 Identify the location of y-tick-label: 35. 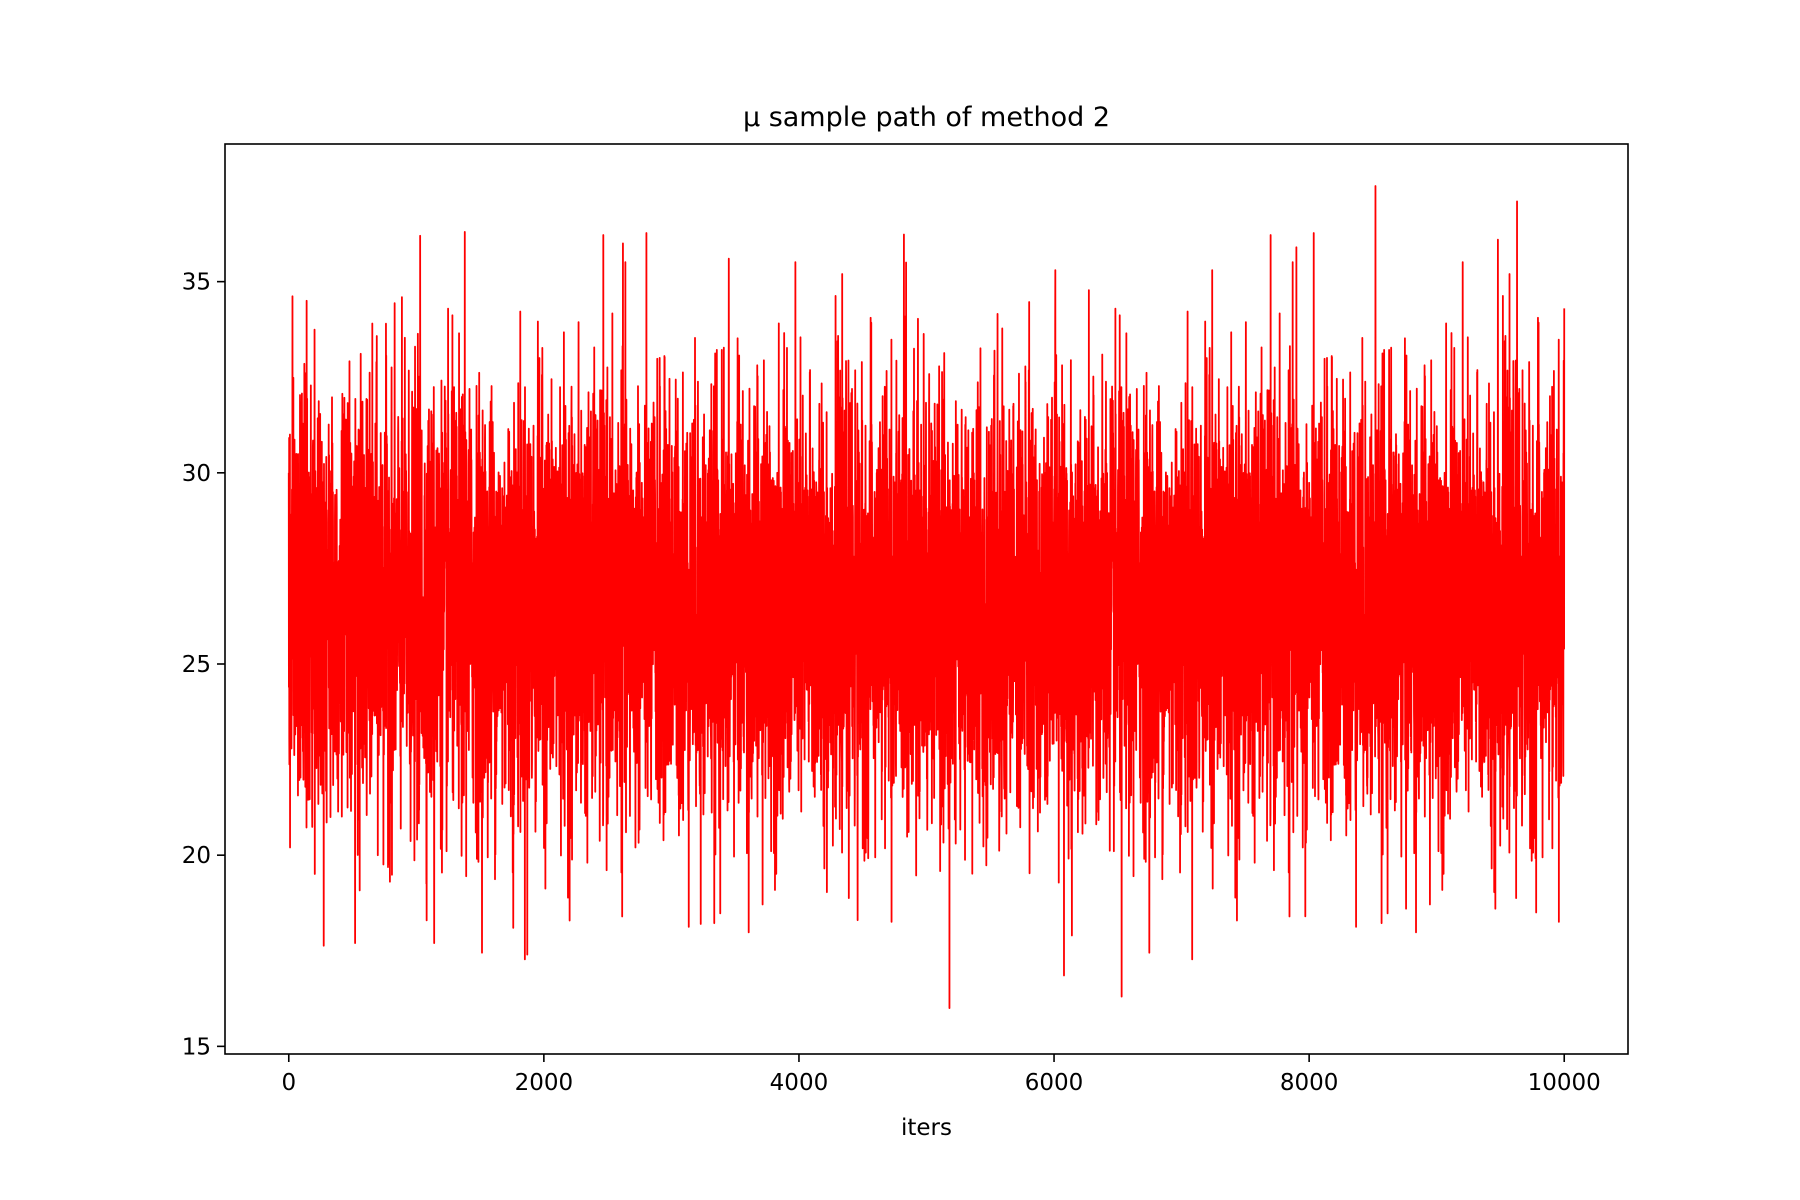
(196, 283).